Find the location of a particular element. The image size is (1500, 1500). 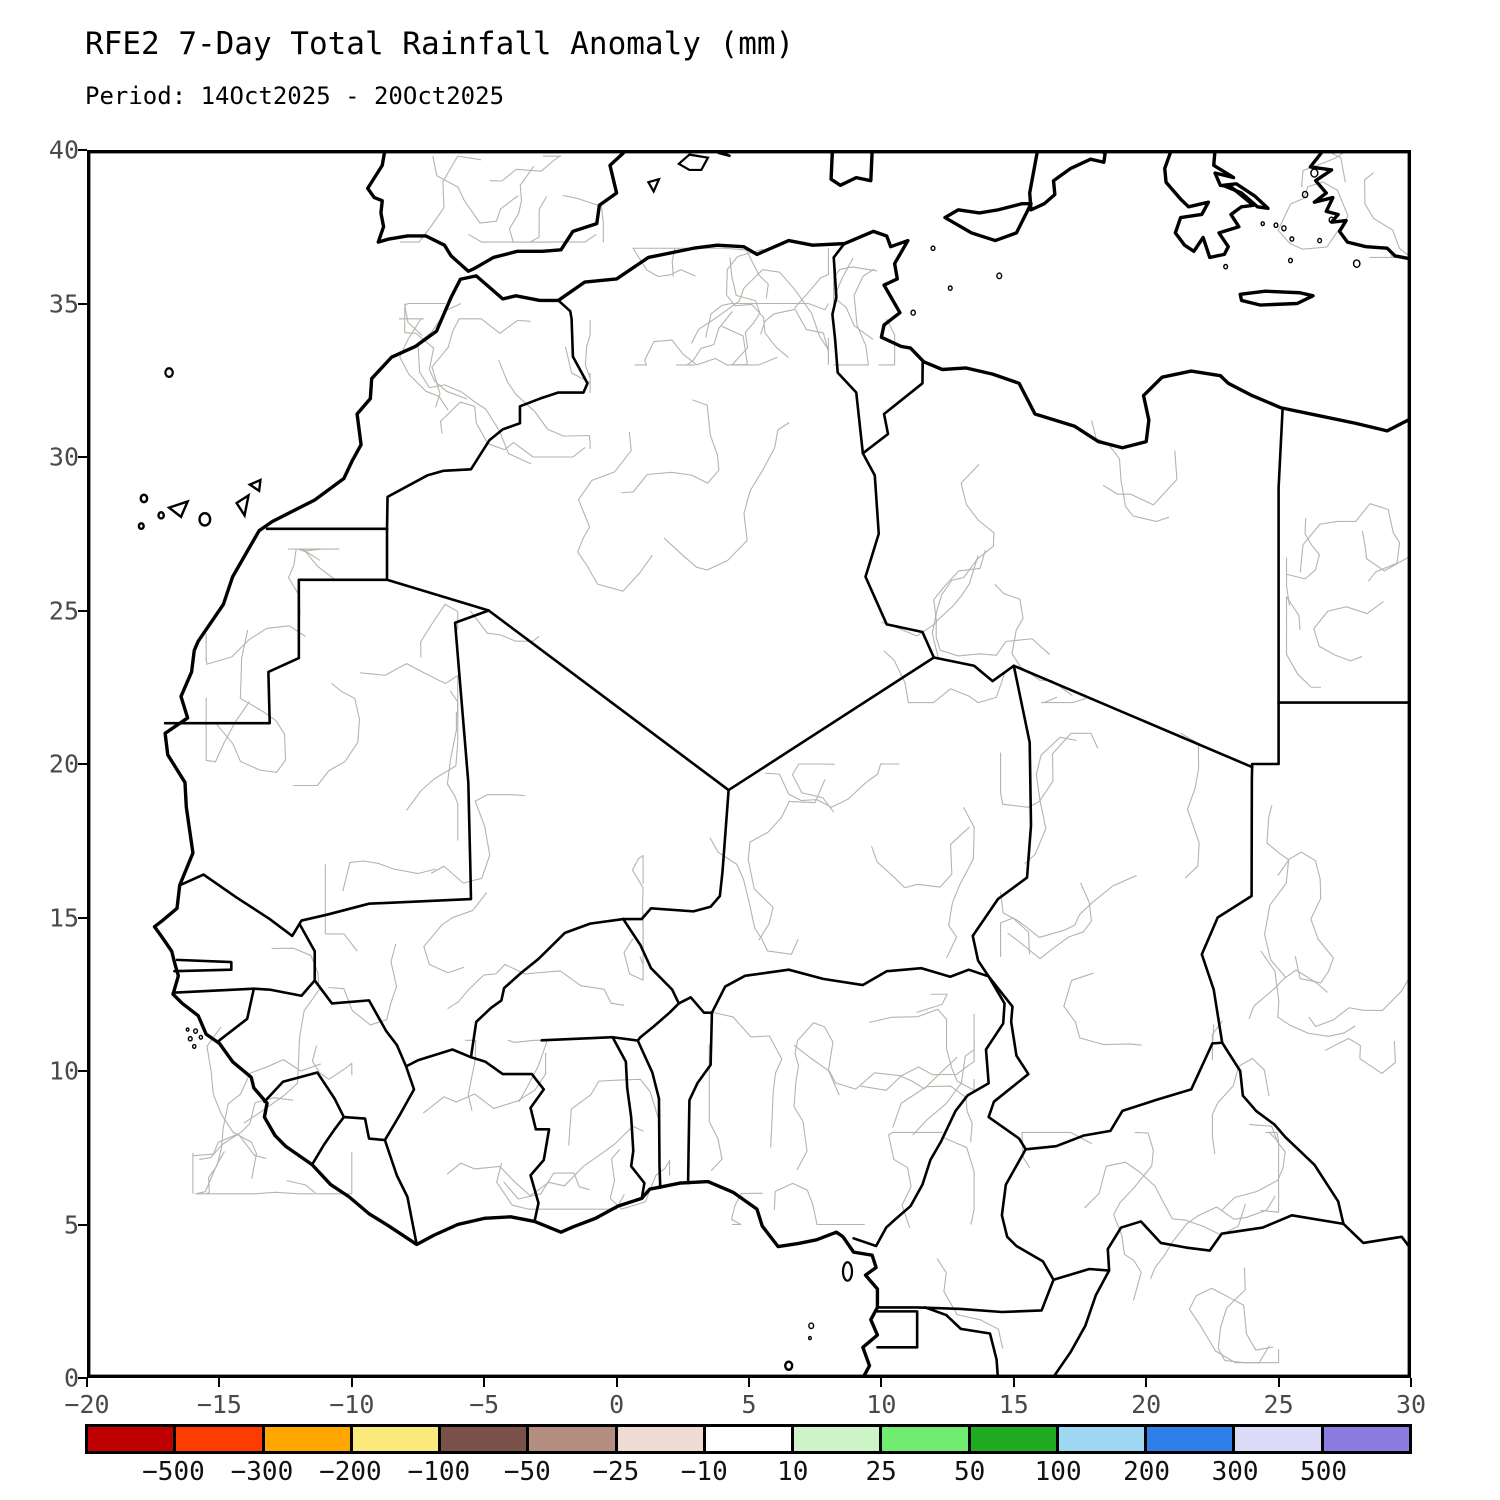

y-tick-label: 40 is located at coordinates (63, 150).